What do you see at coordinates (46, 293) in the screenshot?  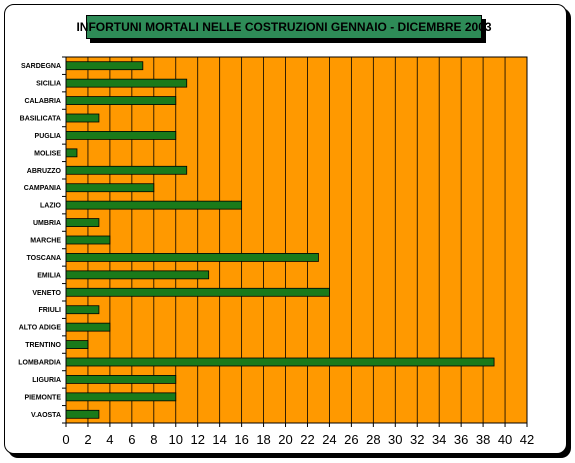 I see `category-label: VENETO` at bounding box center [46, 293].